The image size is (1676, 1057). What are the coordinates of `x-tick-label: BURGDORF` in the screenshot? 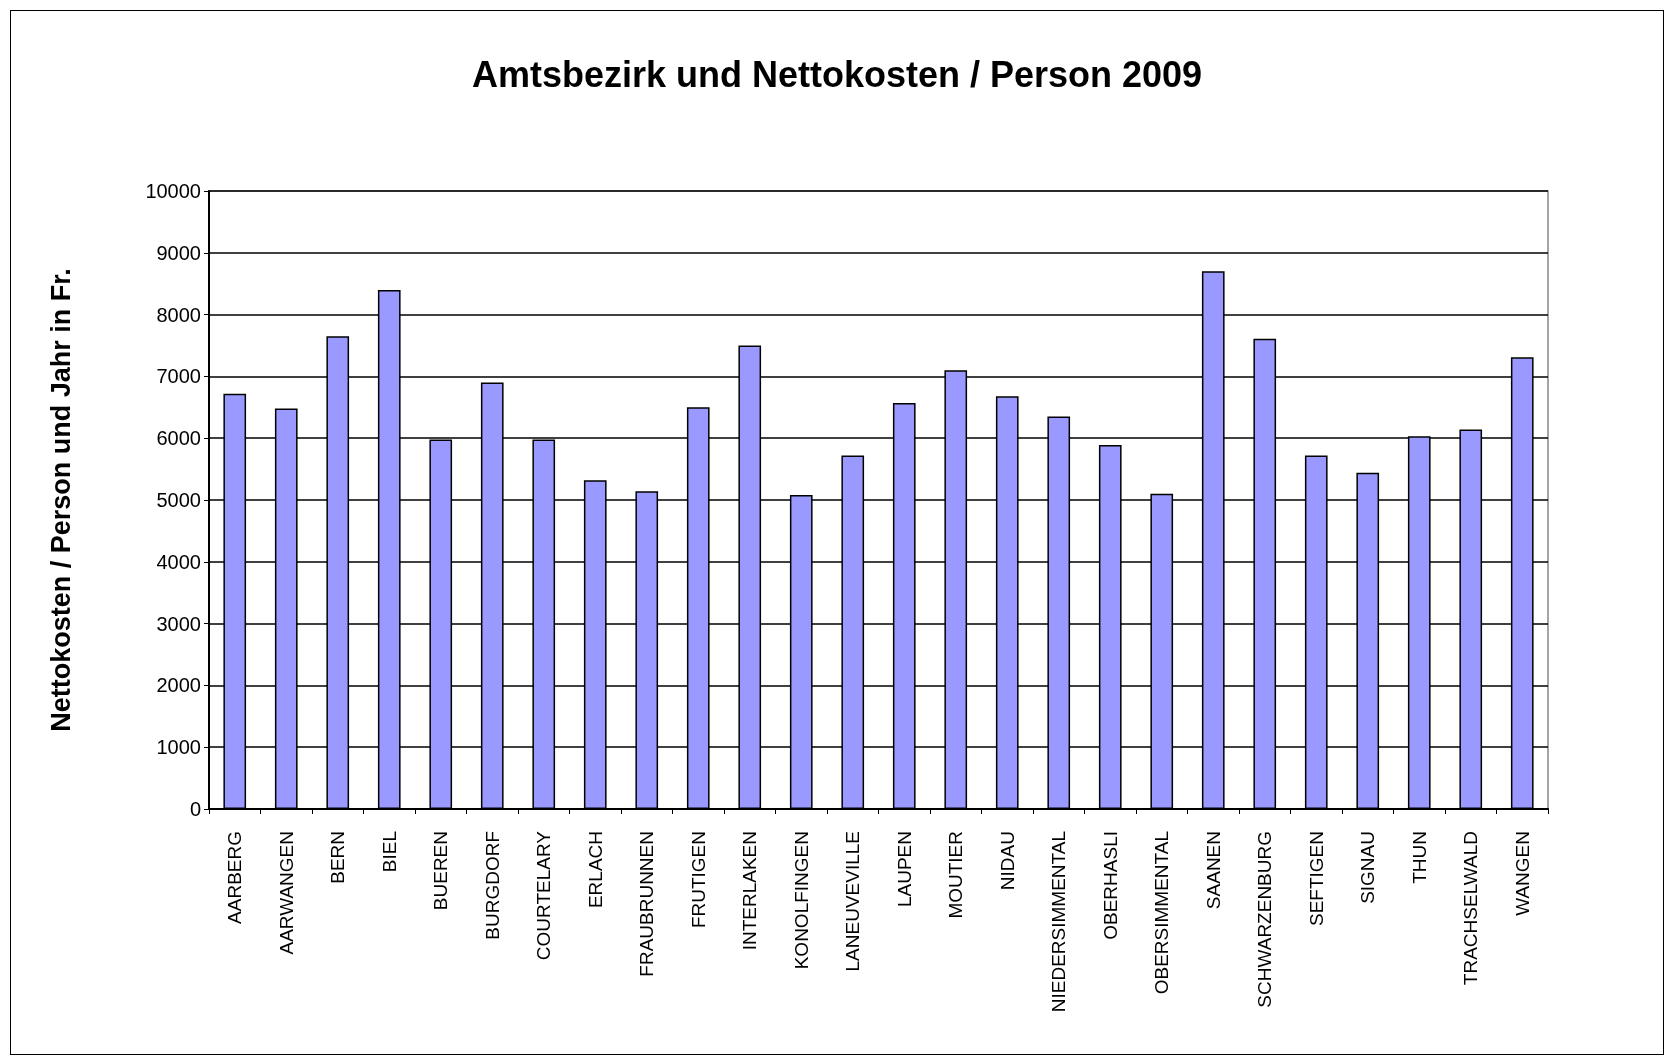 It's located at (492, 885).